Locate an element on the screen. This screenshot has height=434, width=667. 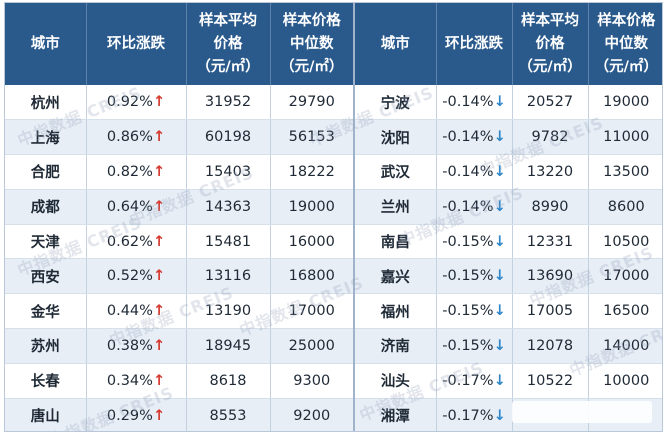
city-cell: 西安 is located at coordinates (46, 276).